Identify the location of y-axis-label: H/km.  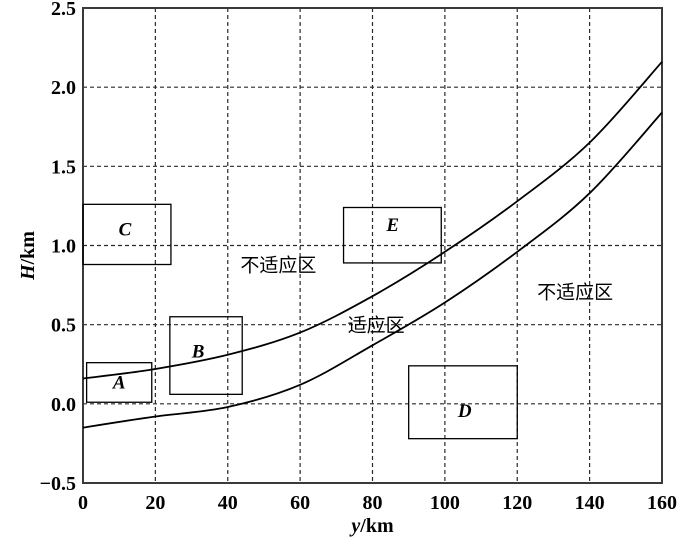
(28, 256).